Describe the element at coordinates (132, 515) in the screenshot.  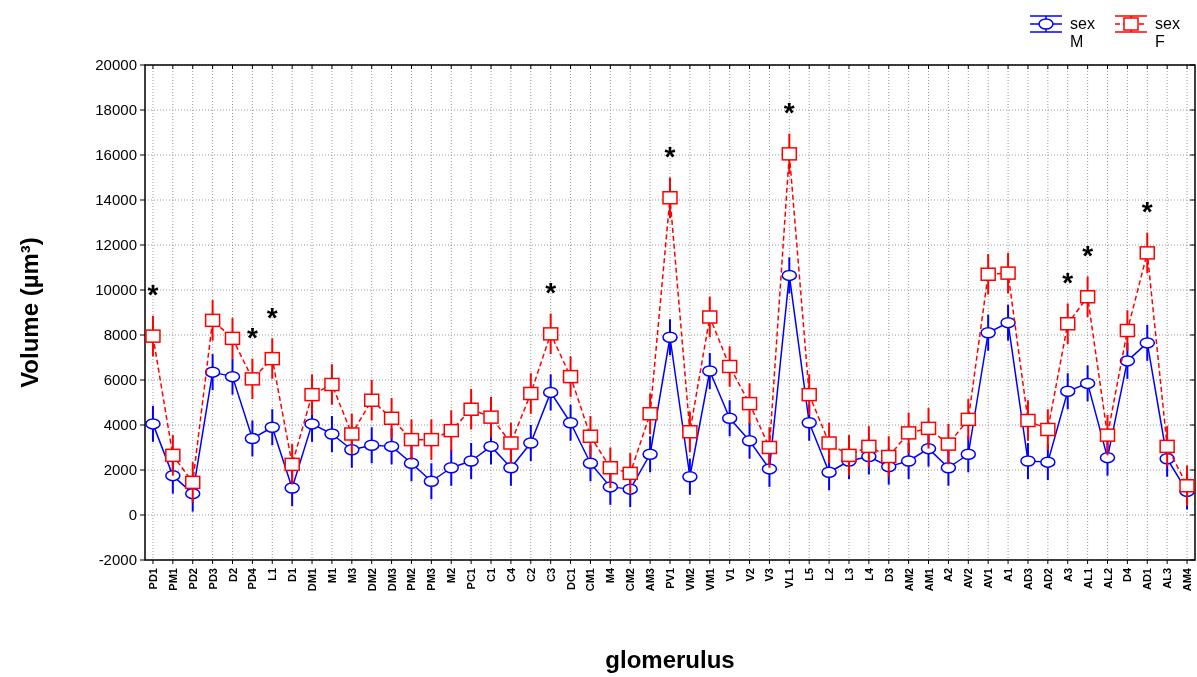
I see `y-tick-label: 0` at that location.